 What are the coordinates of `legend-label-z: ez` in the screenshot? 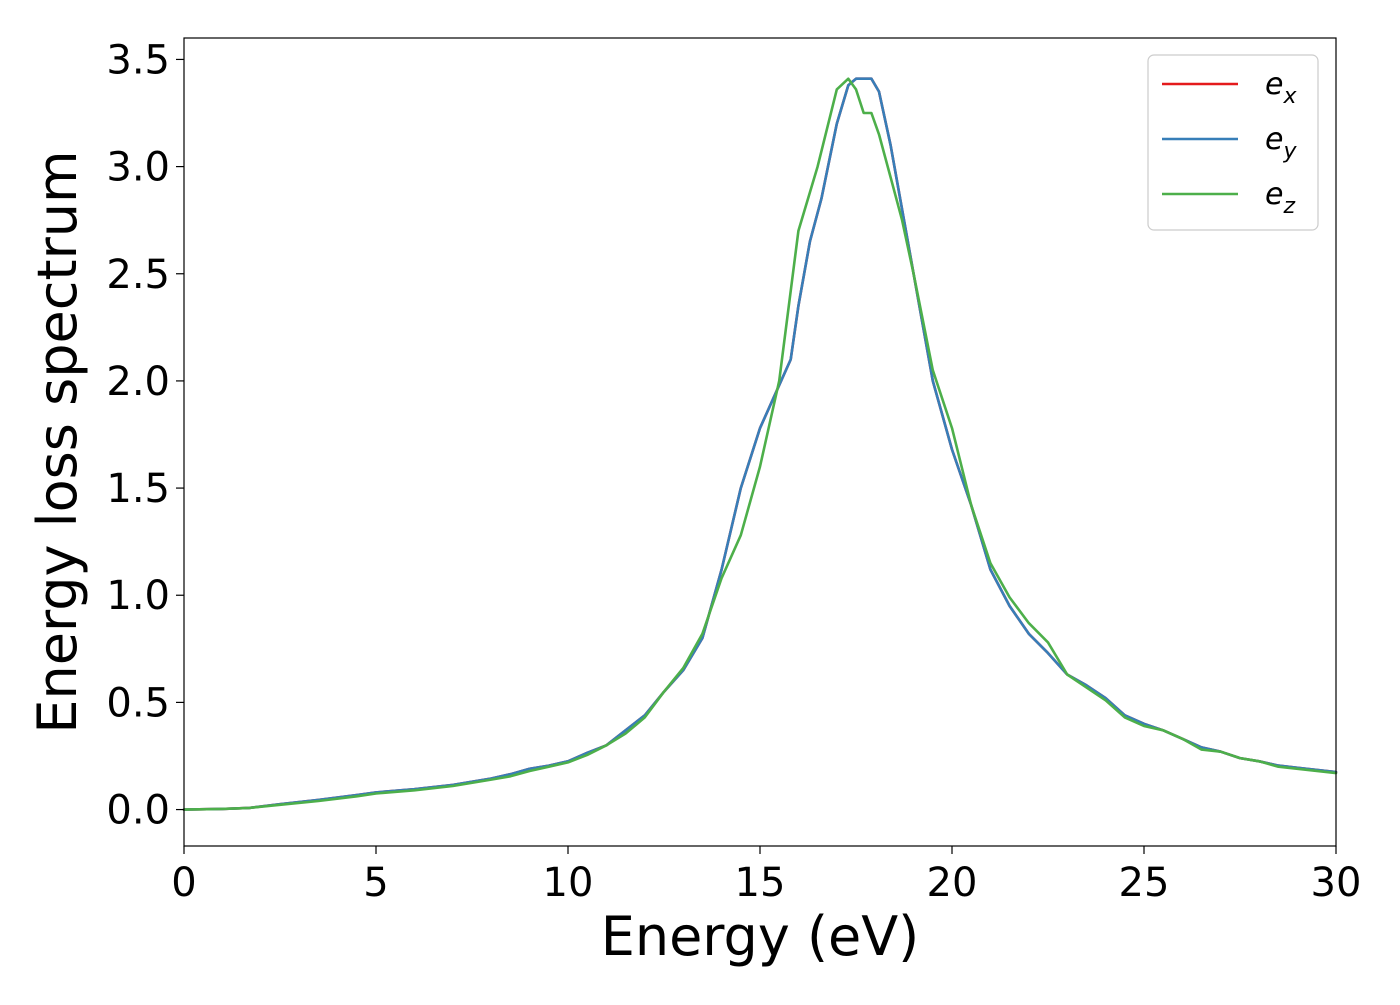 It's located at (1280, 198).